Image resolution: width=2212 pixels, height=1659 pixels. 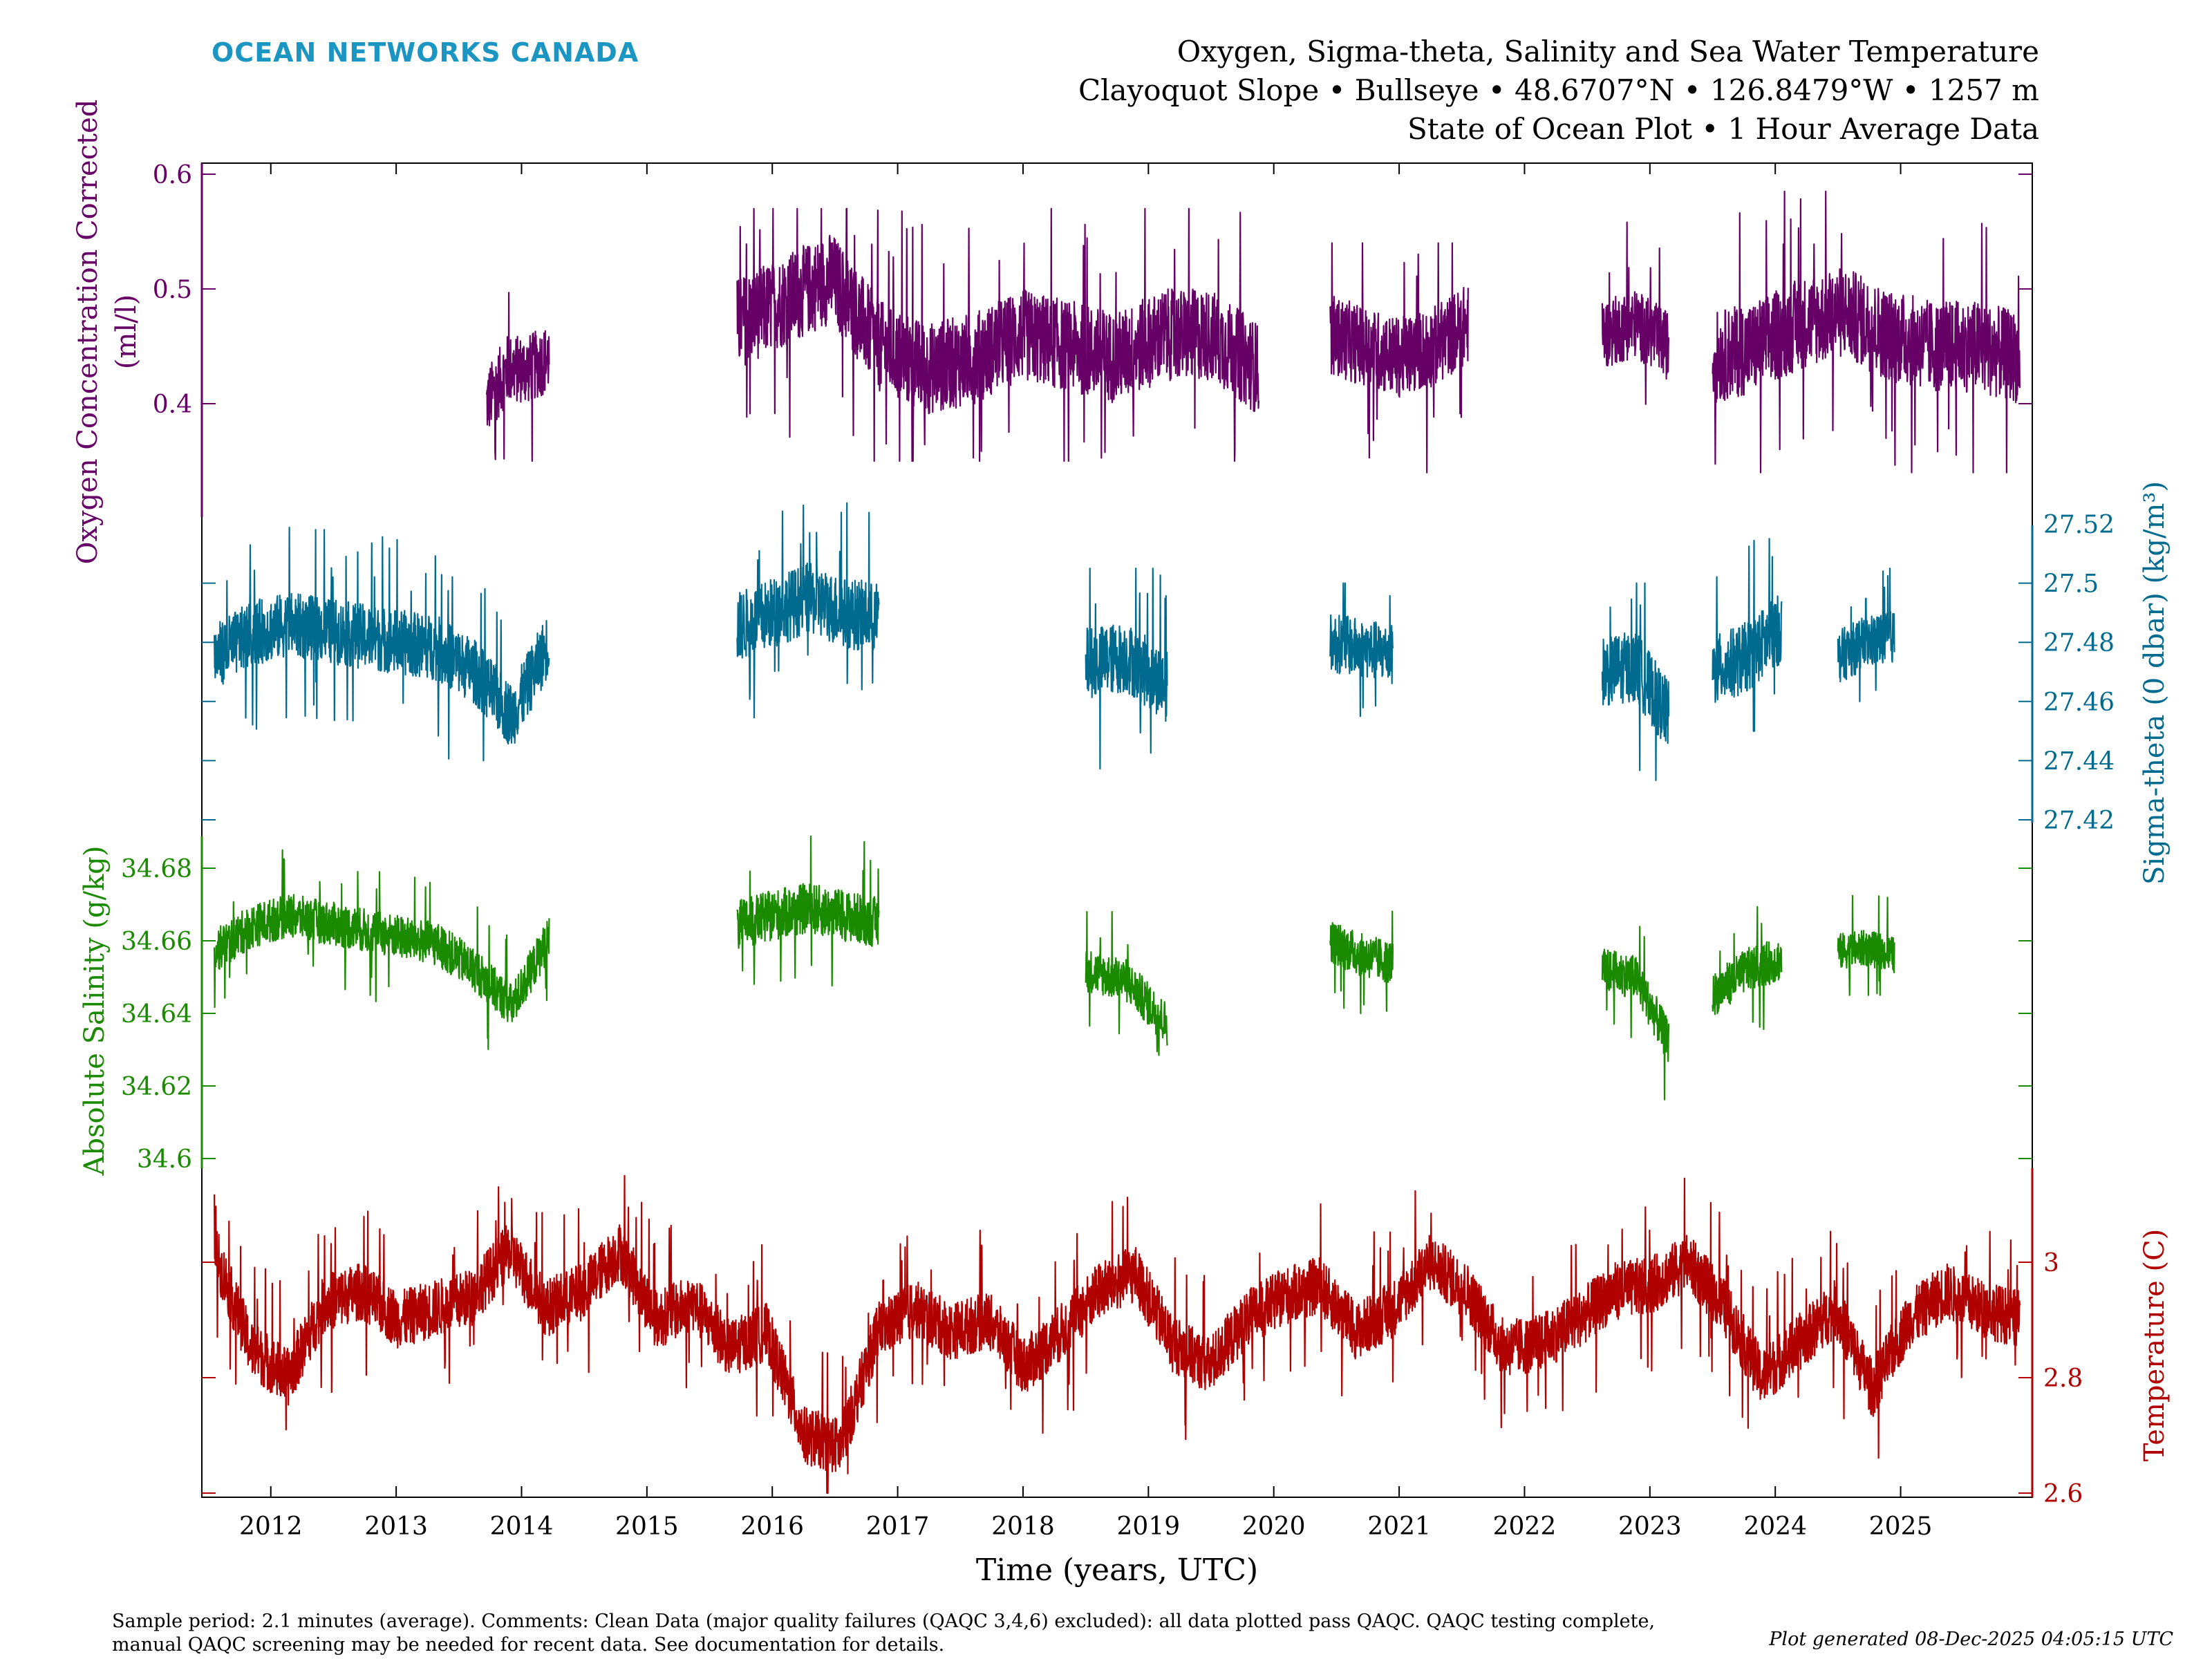 What do you see at coordinates (1775, 1526) in the screenshot?
I see `x-tick-label: 2024` at bounding box center [1775, 1526].